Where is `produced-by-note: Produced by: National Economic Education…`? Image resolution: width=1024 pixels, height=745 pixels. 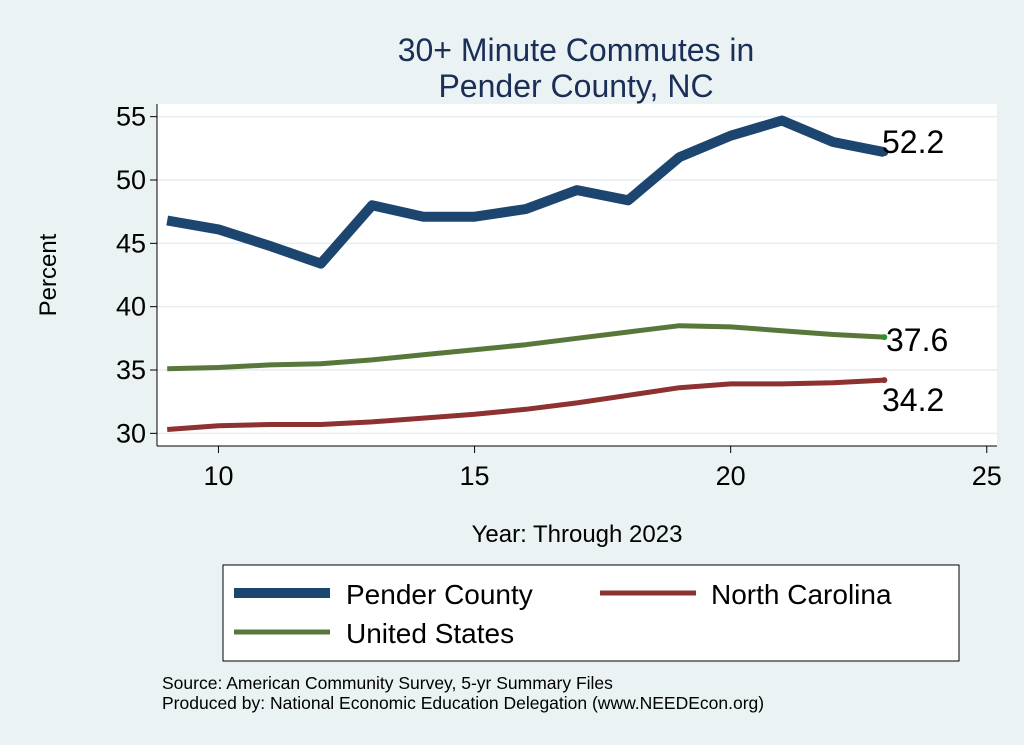 produced-by-note: Produced by: National Economic Education… is located at coordinates (463, 703).